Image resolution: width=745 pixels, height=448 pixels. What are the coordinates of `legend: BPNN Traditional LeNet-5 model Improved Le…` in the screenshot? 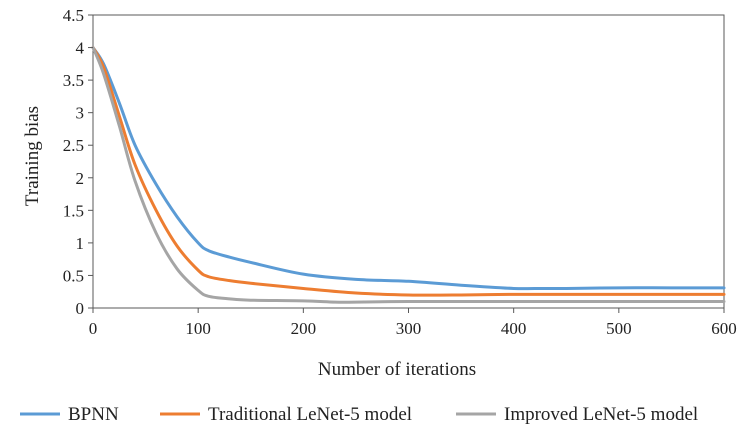 It's located at (359, 414).